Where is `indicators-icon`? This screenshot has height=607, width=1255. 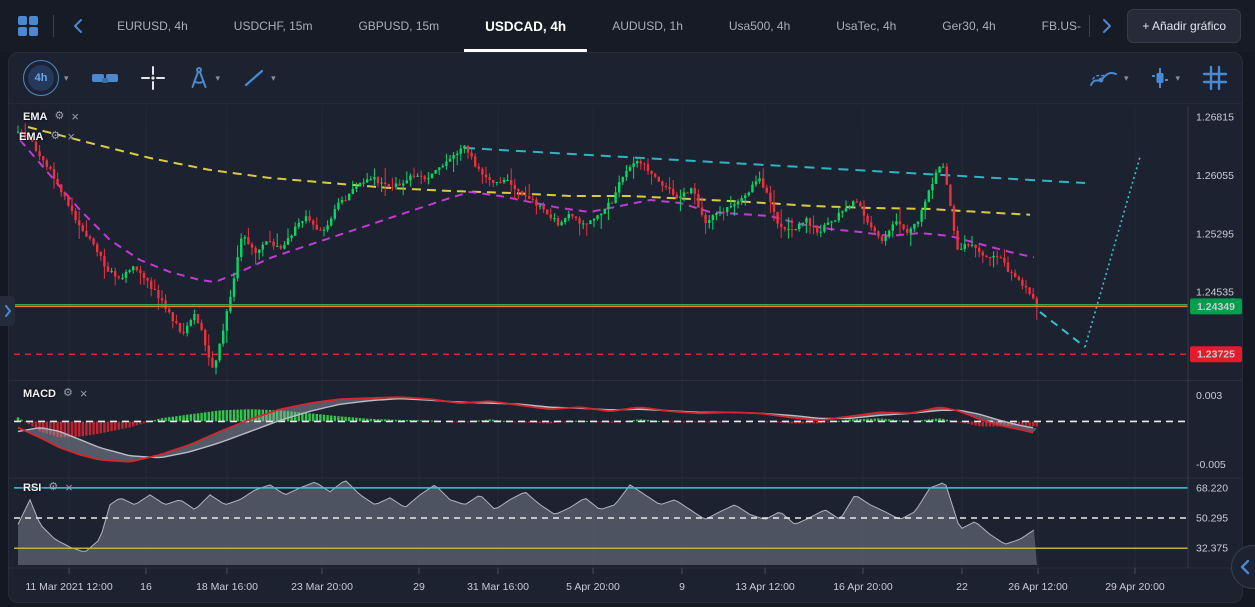 indicators-icon is located at coordinates (1103, 78).